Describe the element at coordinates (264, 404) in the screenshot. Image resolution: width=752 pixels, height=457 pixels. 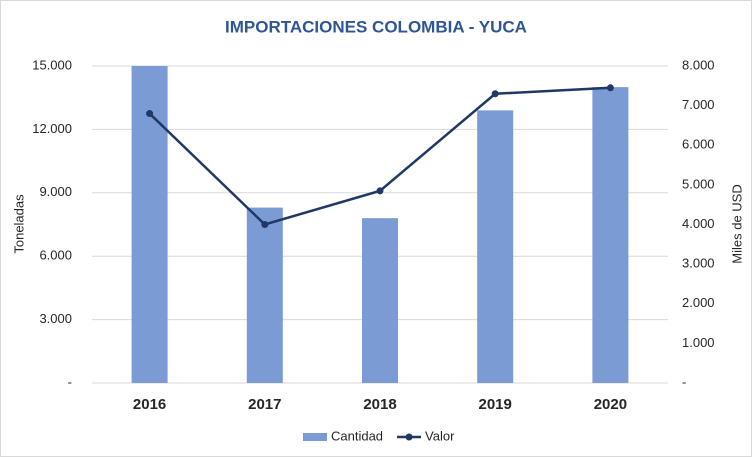
I see `x-tick-label: 2017` at that location.